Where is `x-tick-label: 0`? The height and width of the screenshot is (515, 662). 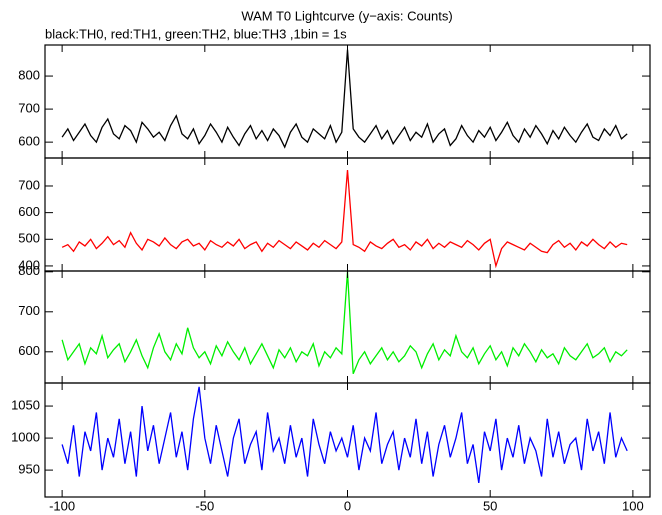
x-tick-label: 0 is located at coordinates (347, 505).